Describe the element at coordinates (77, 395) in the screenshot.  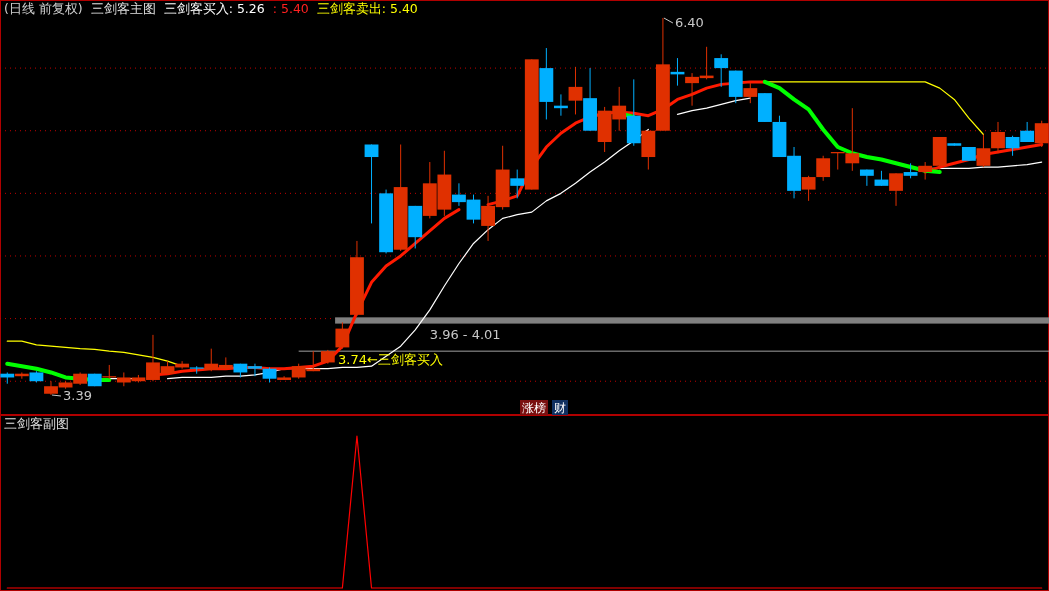
I see `annotation: 3.39` at that location.